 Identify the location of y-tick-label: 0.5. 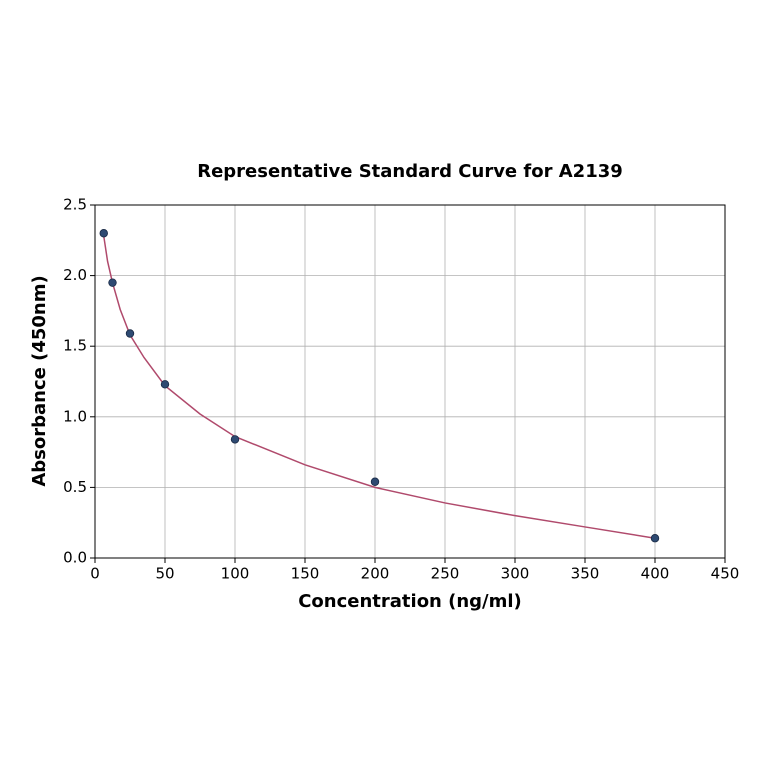
(75, 487).